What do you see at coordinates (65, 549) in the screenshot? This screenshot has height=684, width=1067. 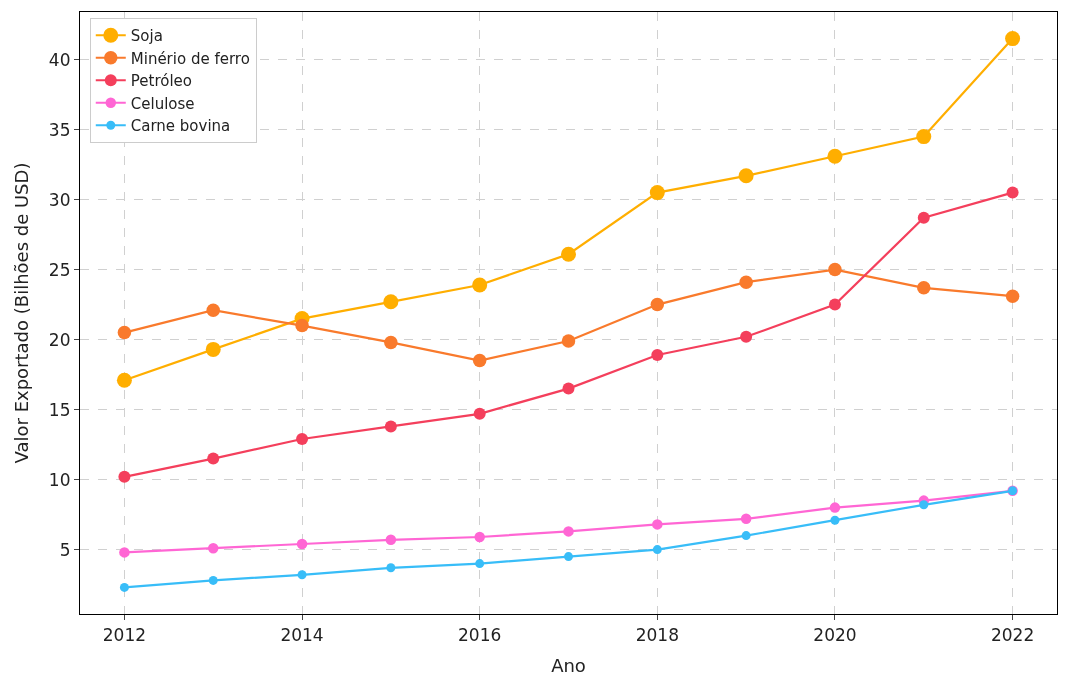 I see `y-tick-label: 5` at bounding box center [65, 549].